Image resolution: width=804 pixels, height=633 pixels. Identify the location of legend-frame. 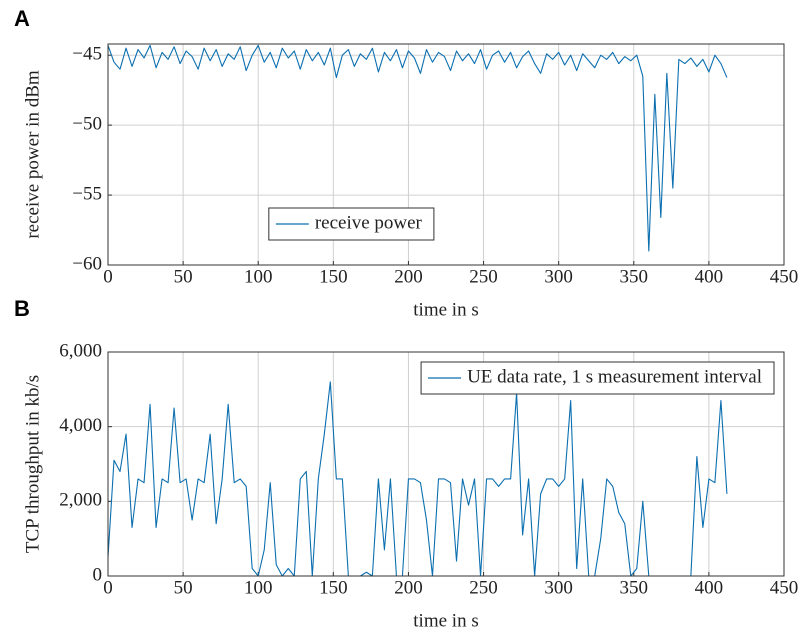
(597, 378).